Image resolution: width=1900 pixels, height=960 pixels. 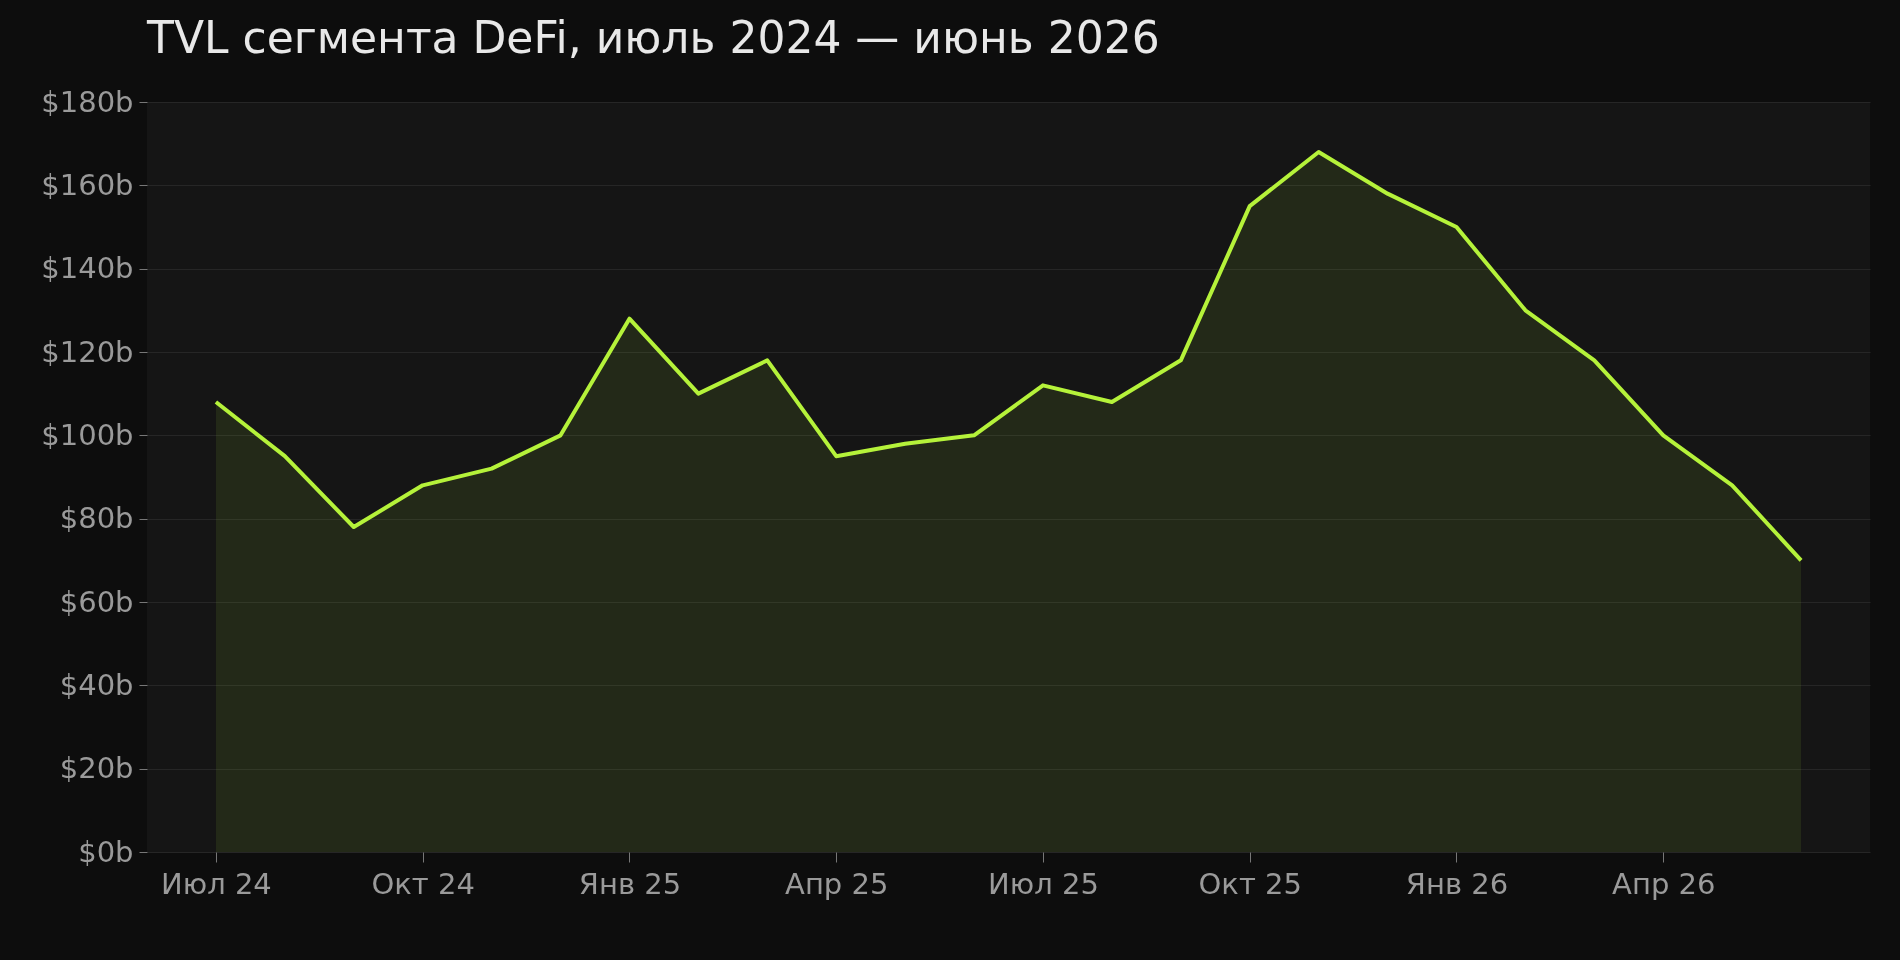 I want to click on y-tick-label: $40b, so click(x=96, y=684).